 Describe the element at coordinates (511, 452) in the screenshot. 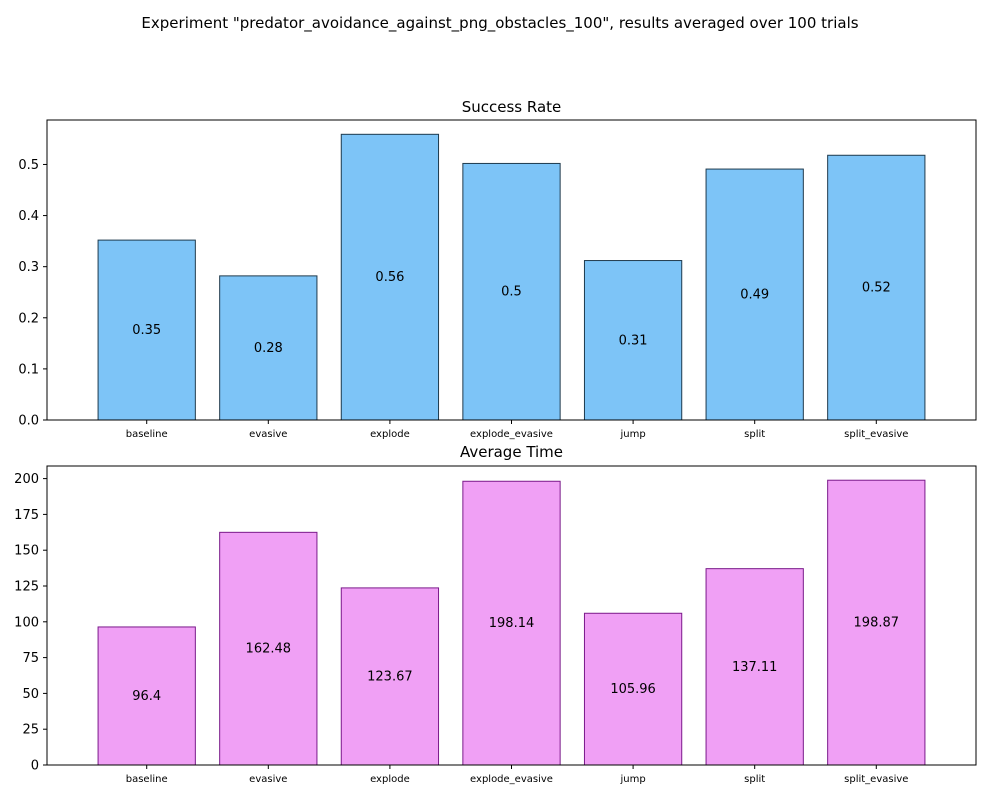

I see `average-time-title: Average Time` at that location.